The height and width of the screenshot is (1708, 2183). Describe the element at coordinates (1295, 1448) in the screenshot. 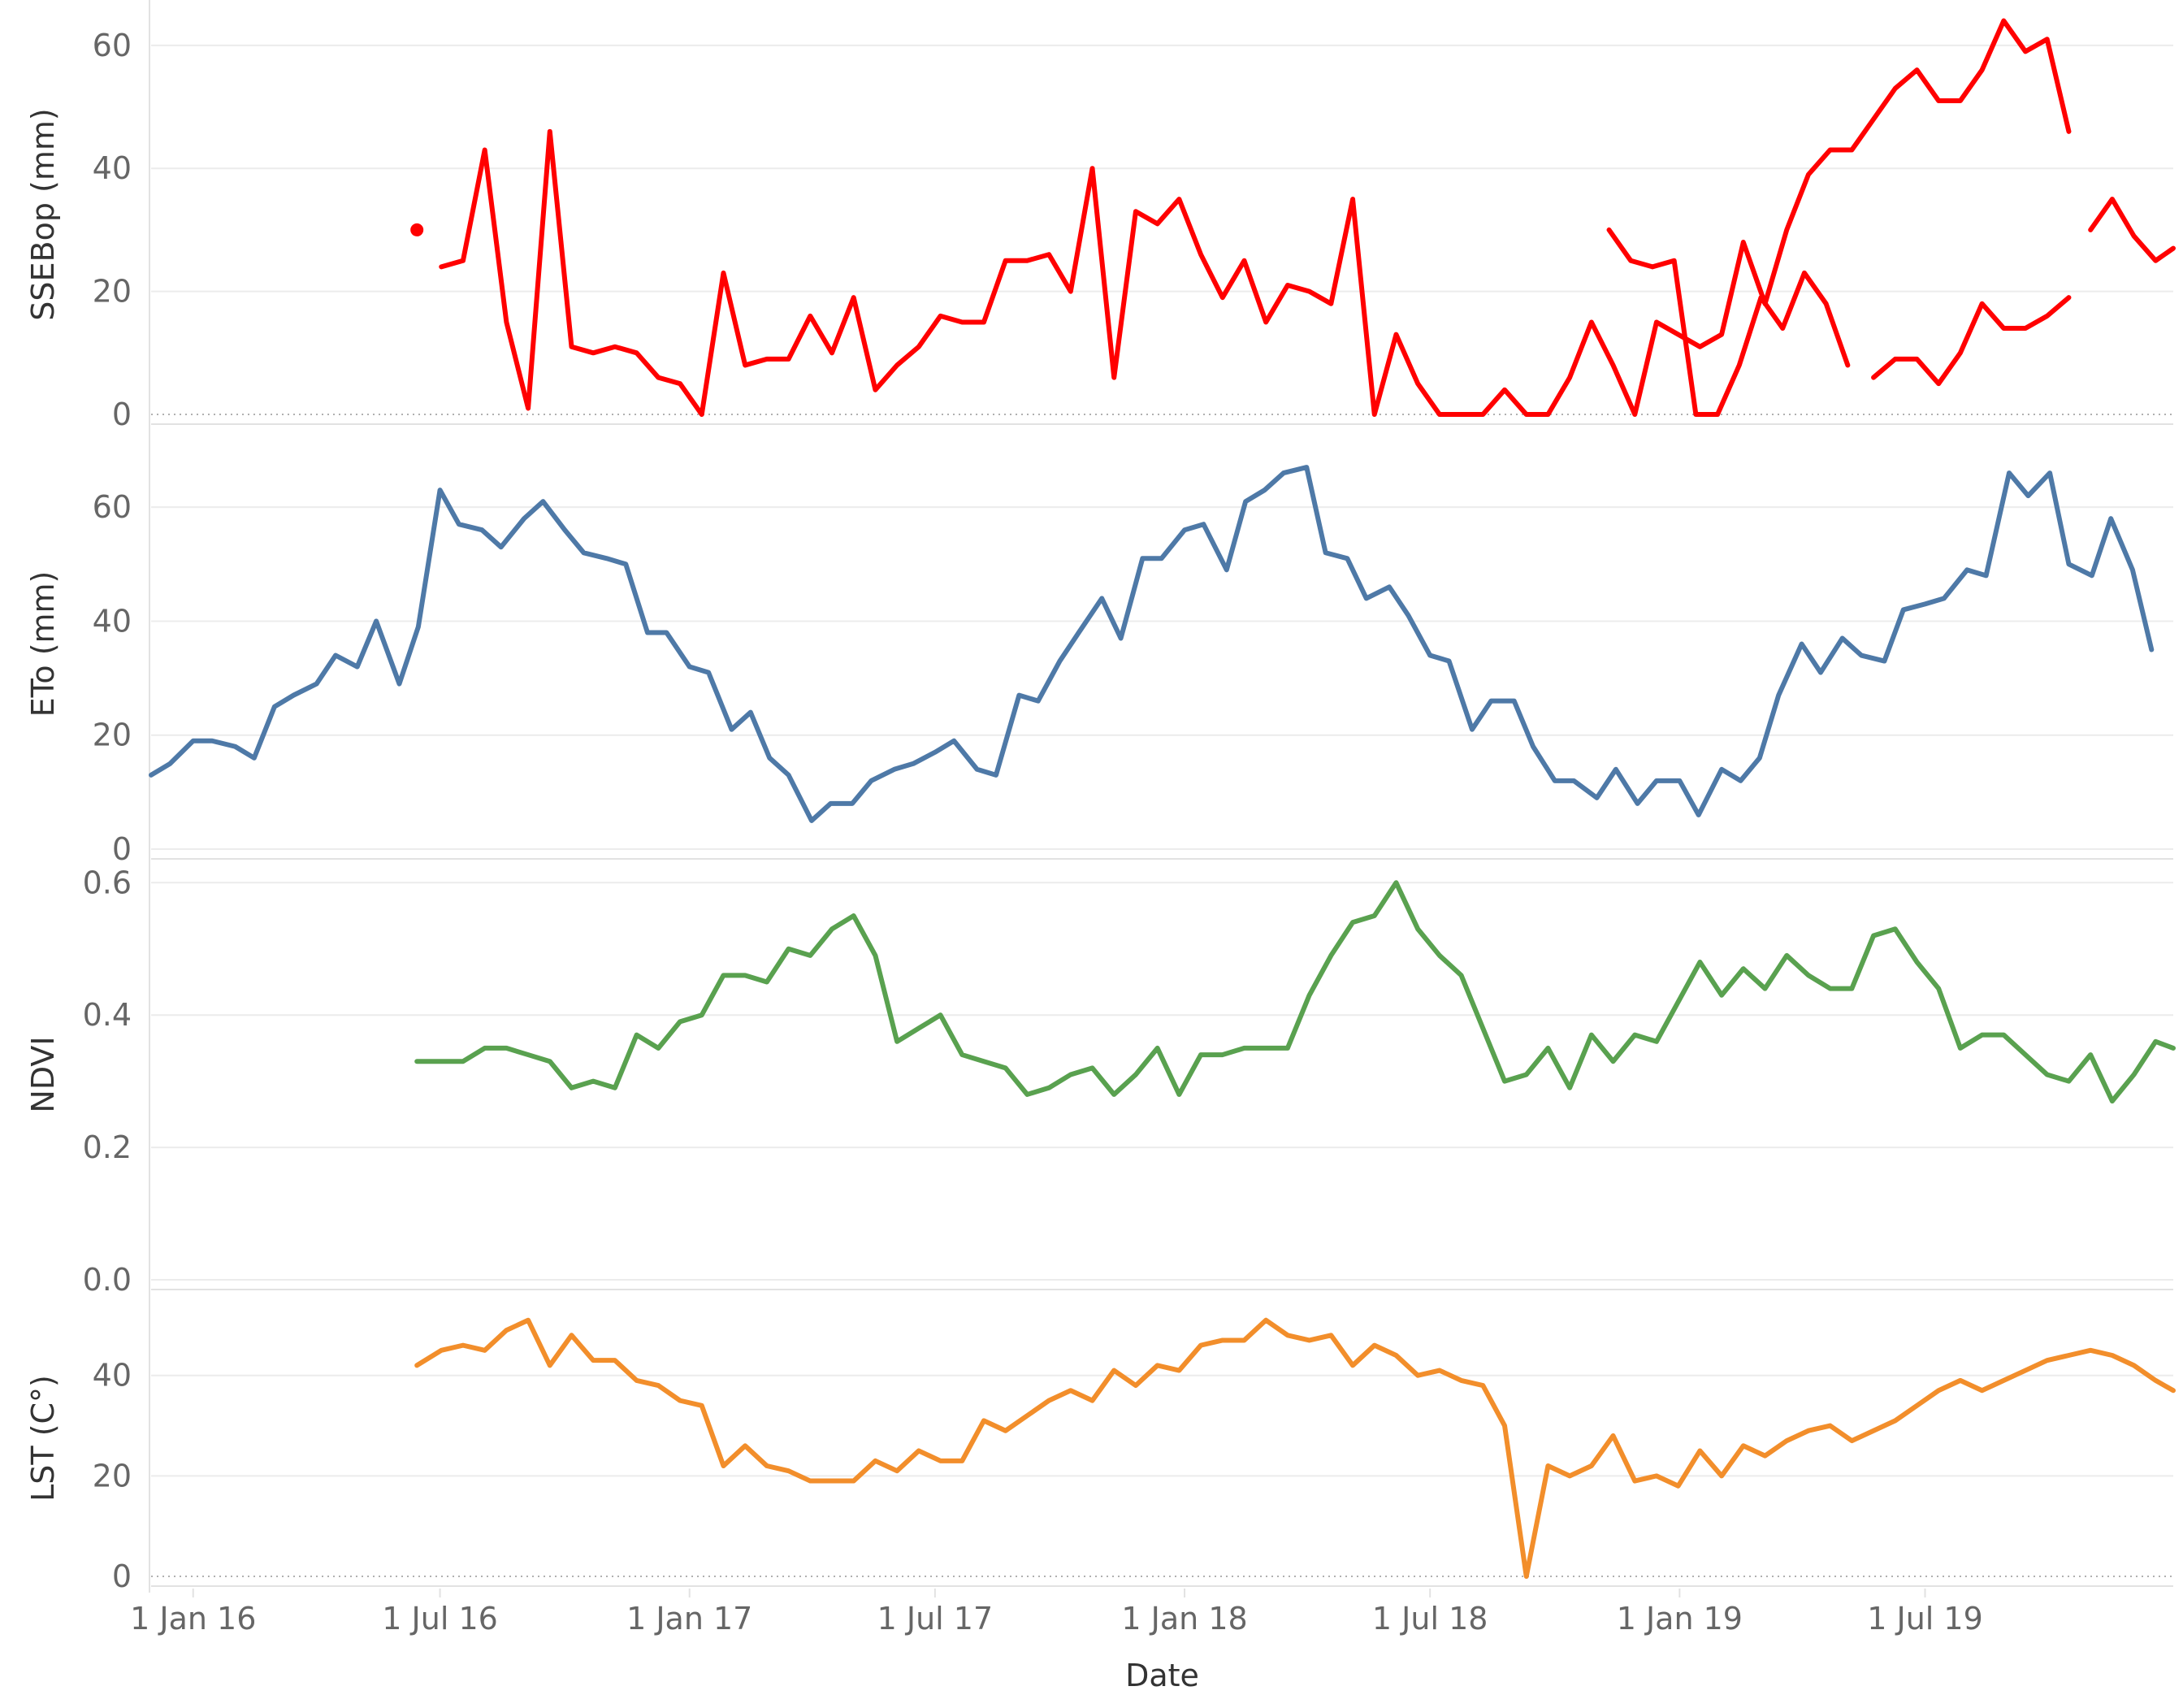

I see `lst-series-line` at that location.